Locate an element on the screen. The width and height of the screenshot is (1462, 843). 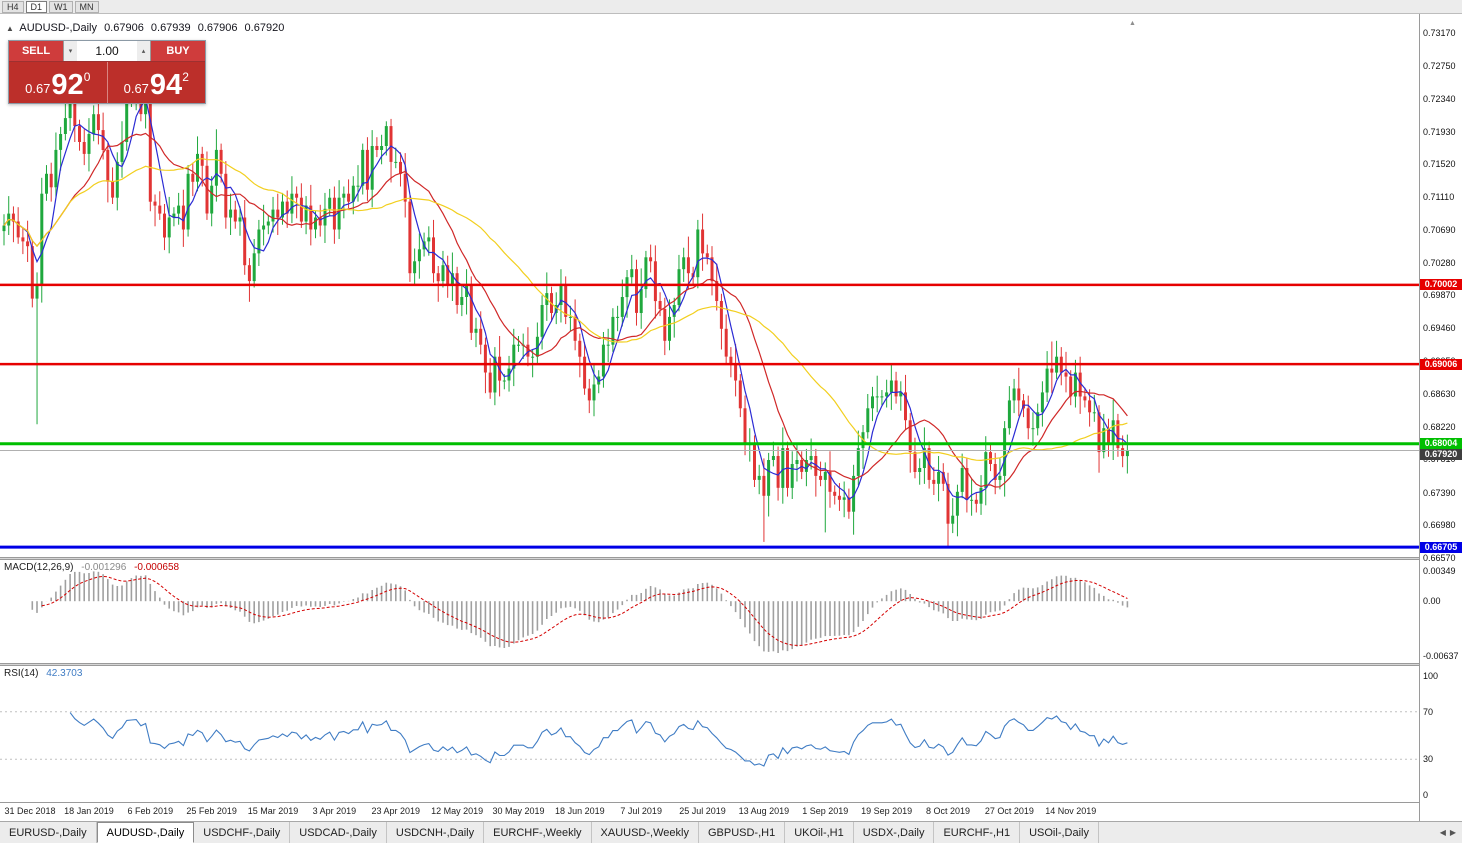
date-axis-label: 25 Feb 2019 is located at coordinates (211, 811).